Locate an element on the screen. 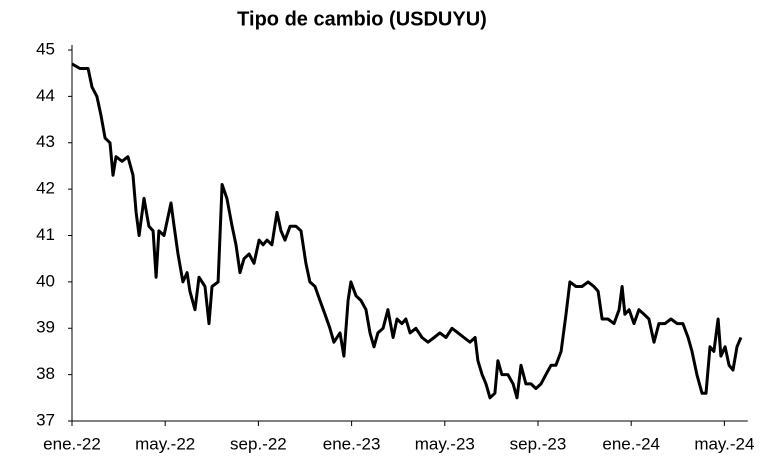  y-tick-label: 45 is located at coordinates (45, 48).